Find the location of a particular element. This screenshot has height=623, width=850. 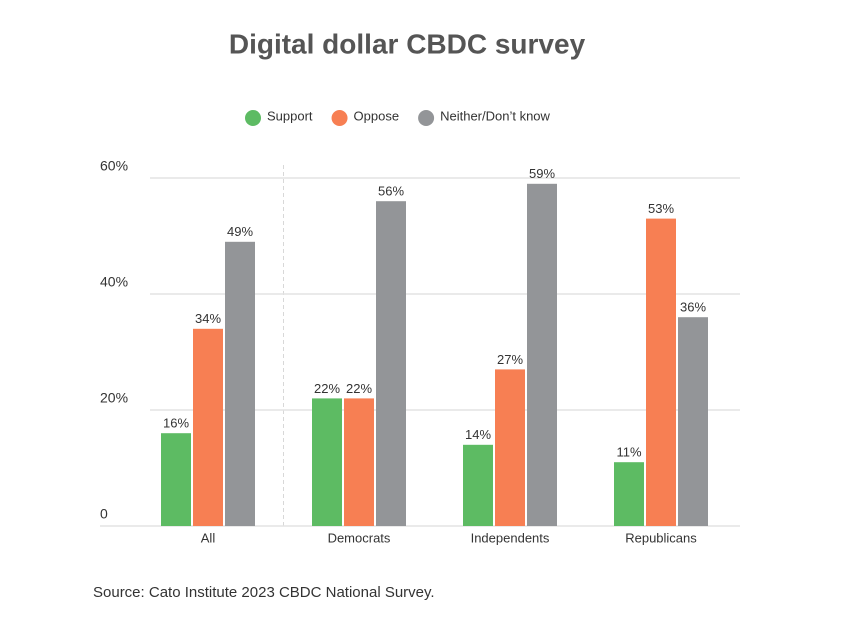

value-label: 56% is located at coordinates (391, 191).